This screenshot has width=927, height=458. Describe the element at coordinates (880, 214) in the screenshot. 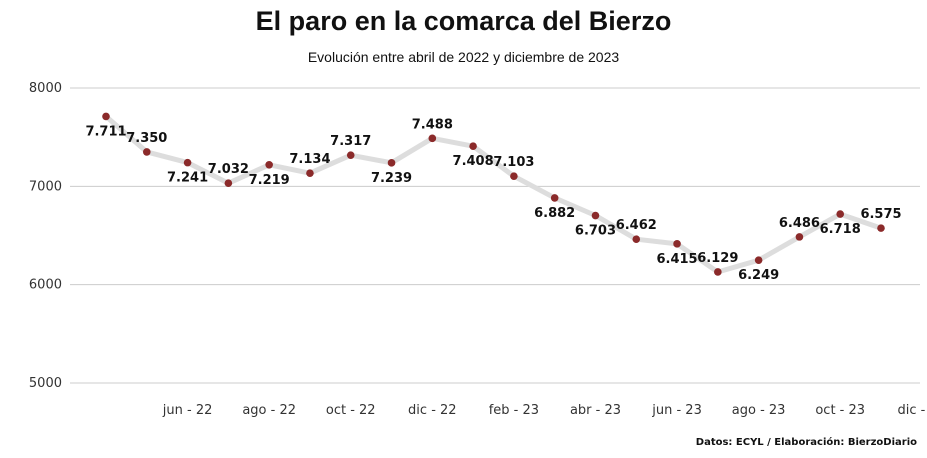

I see `data-label: 6.575` at that location.